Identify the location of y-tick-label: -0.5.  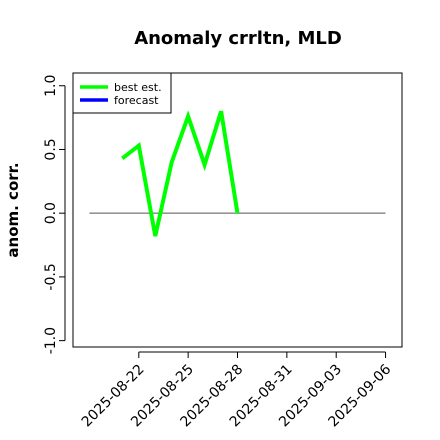
(51, 276).